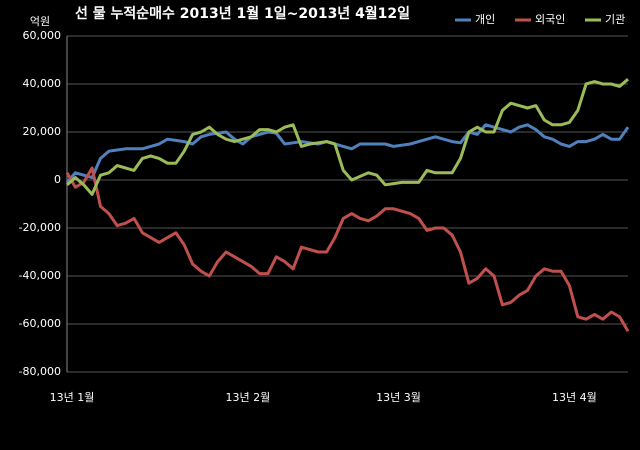  What do you see at coordinates (242, 13) in the screenshot?
I see `chart-title: 선 물 누적순매수 2013년 1월 1일~2013년 4월12일` at bounding box center [242, 13].